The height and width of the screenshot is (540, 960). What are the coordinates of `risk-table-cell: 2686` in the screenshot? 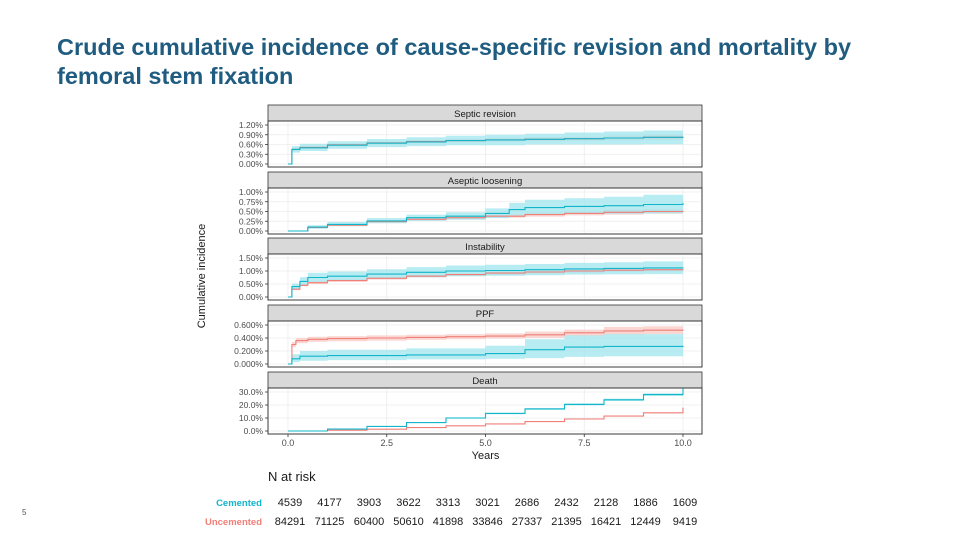 It's located at (527, 503).